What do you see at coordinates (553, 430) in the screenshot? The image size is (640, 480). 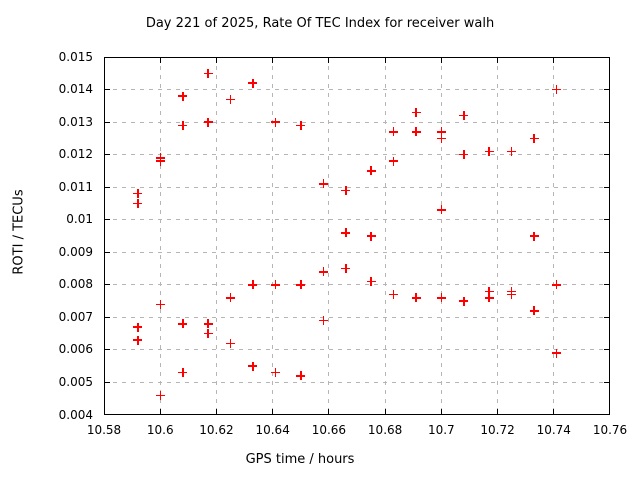 I see `x-tick-label: 10.74` at bounding box center [553, 430].